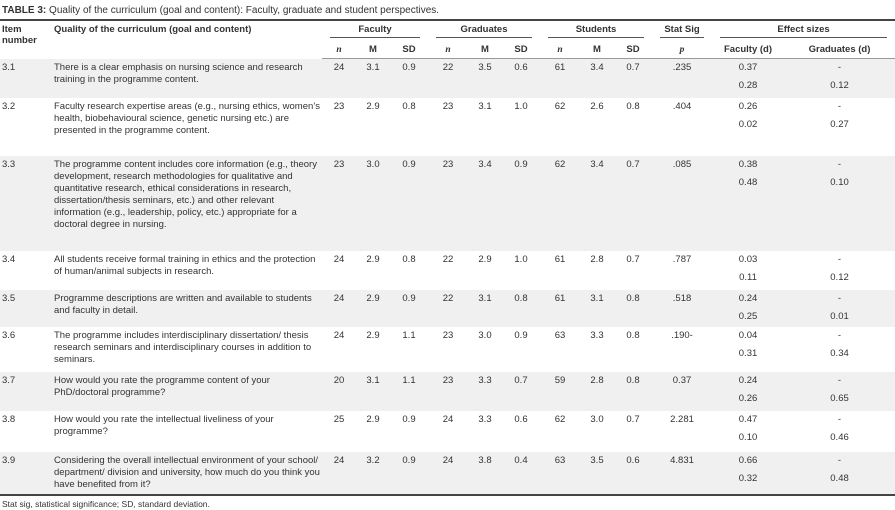 The image size is (895, 510). What do you see at coordinates (682, 50) in the screenshot?
I see `header-p: p` at bounding box center [682, 50].